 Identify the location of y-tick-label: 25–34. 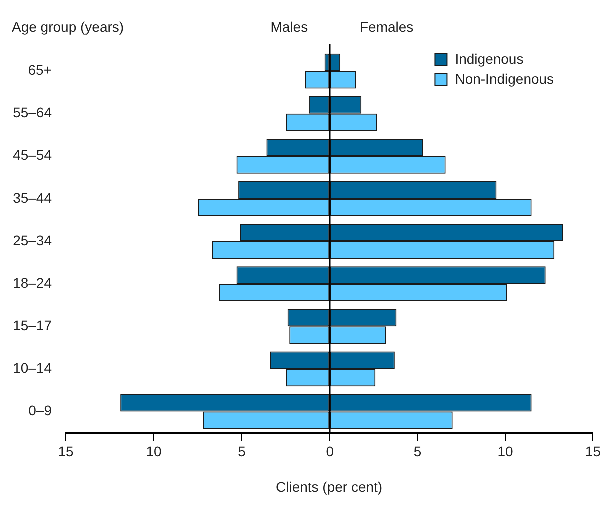
(32, 240).